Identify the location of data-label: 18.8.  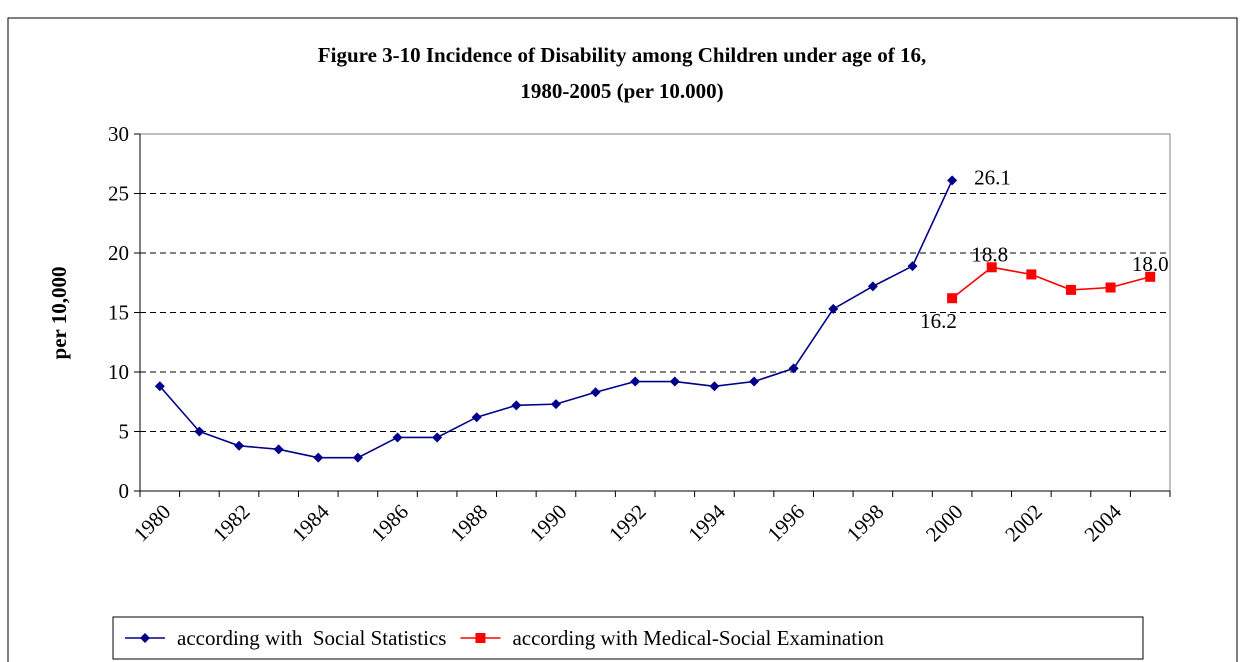
(989, 254).